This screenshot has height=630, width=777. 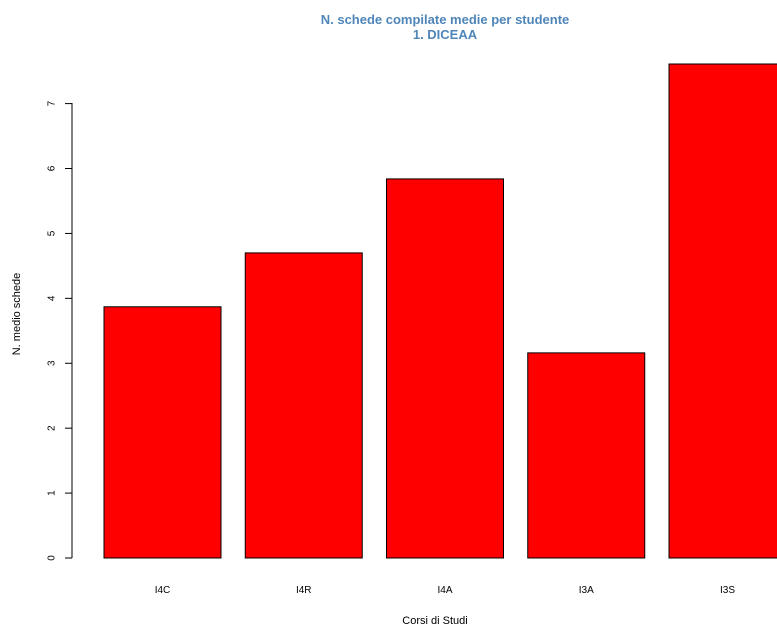 I want to click on y-tick-label-4: 4, so click(x=52, y=298).